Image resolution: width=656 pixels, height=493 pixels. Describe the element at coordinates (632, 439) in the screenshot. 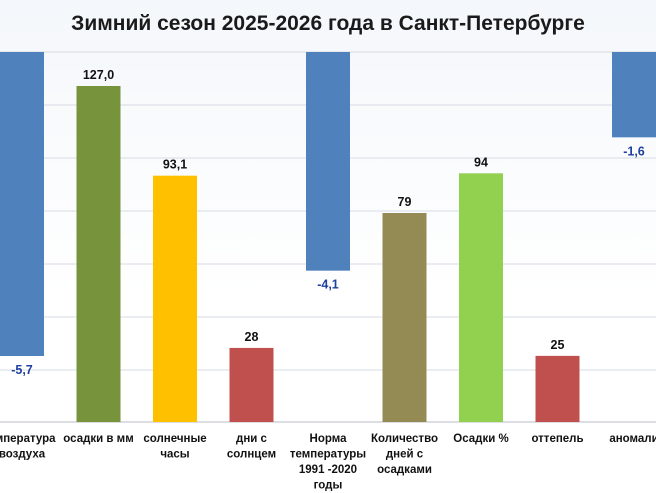

I see `category-label: аномали` at that location.